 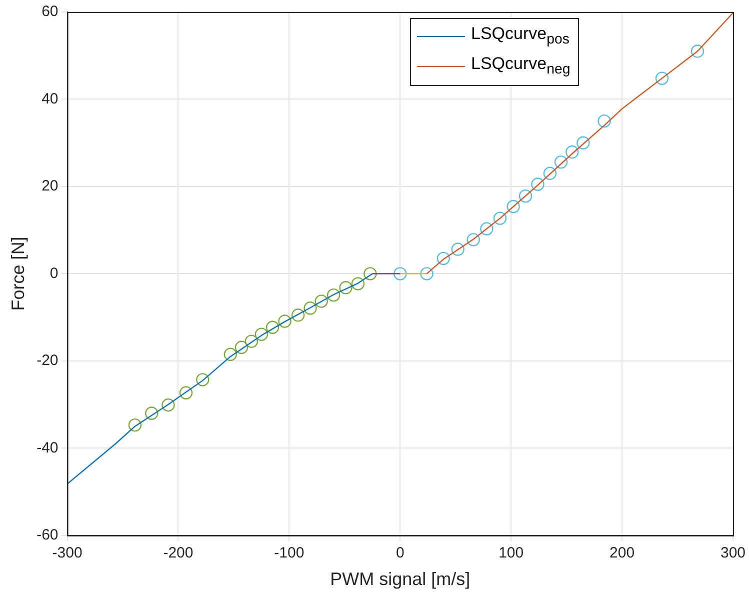 What do you see at coordinates (520, 66) in the screenshot?
I see `legend-label: LSQcurve$_{neg}$` at bounding box center [520, 66].